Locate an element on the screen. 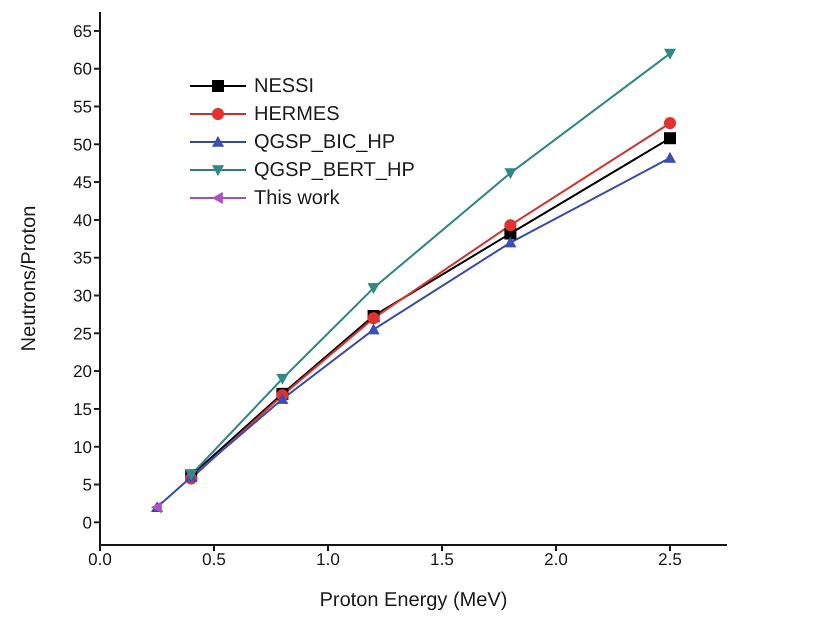  x-tick-label: 2.0 is located at coordinates (556, 560).